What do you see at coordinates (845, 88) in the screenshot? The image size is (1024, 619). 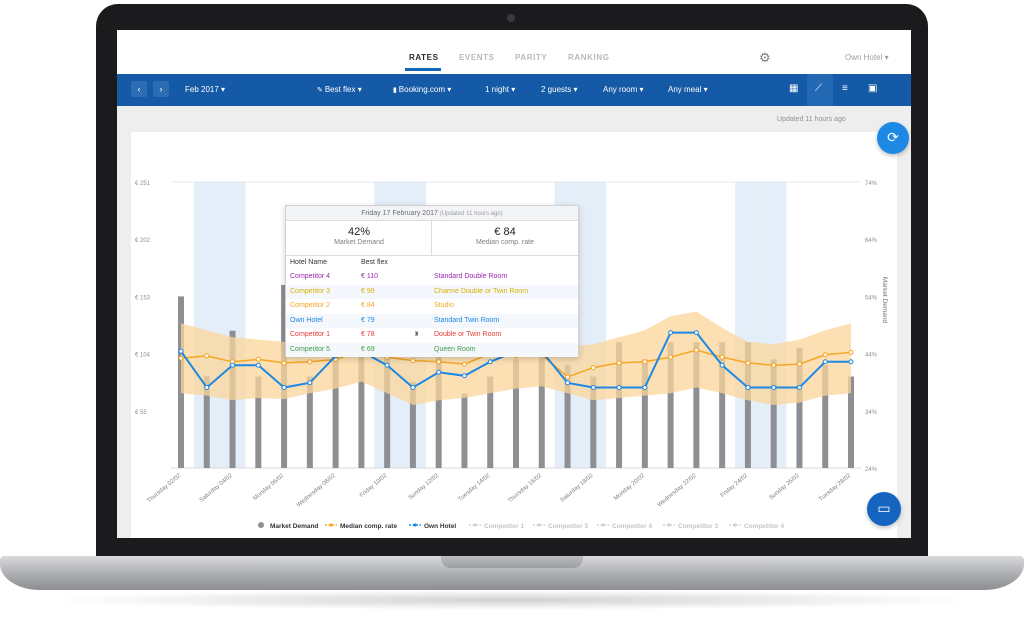 I see `list-icon: ≡` at bounding box center [845, 88].